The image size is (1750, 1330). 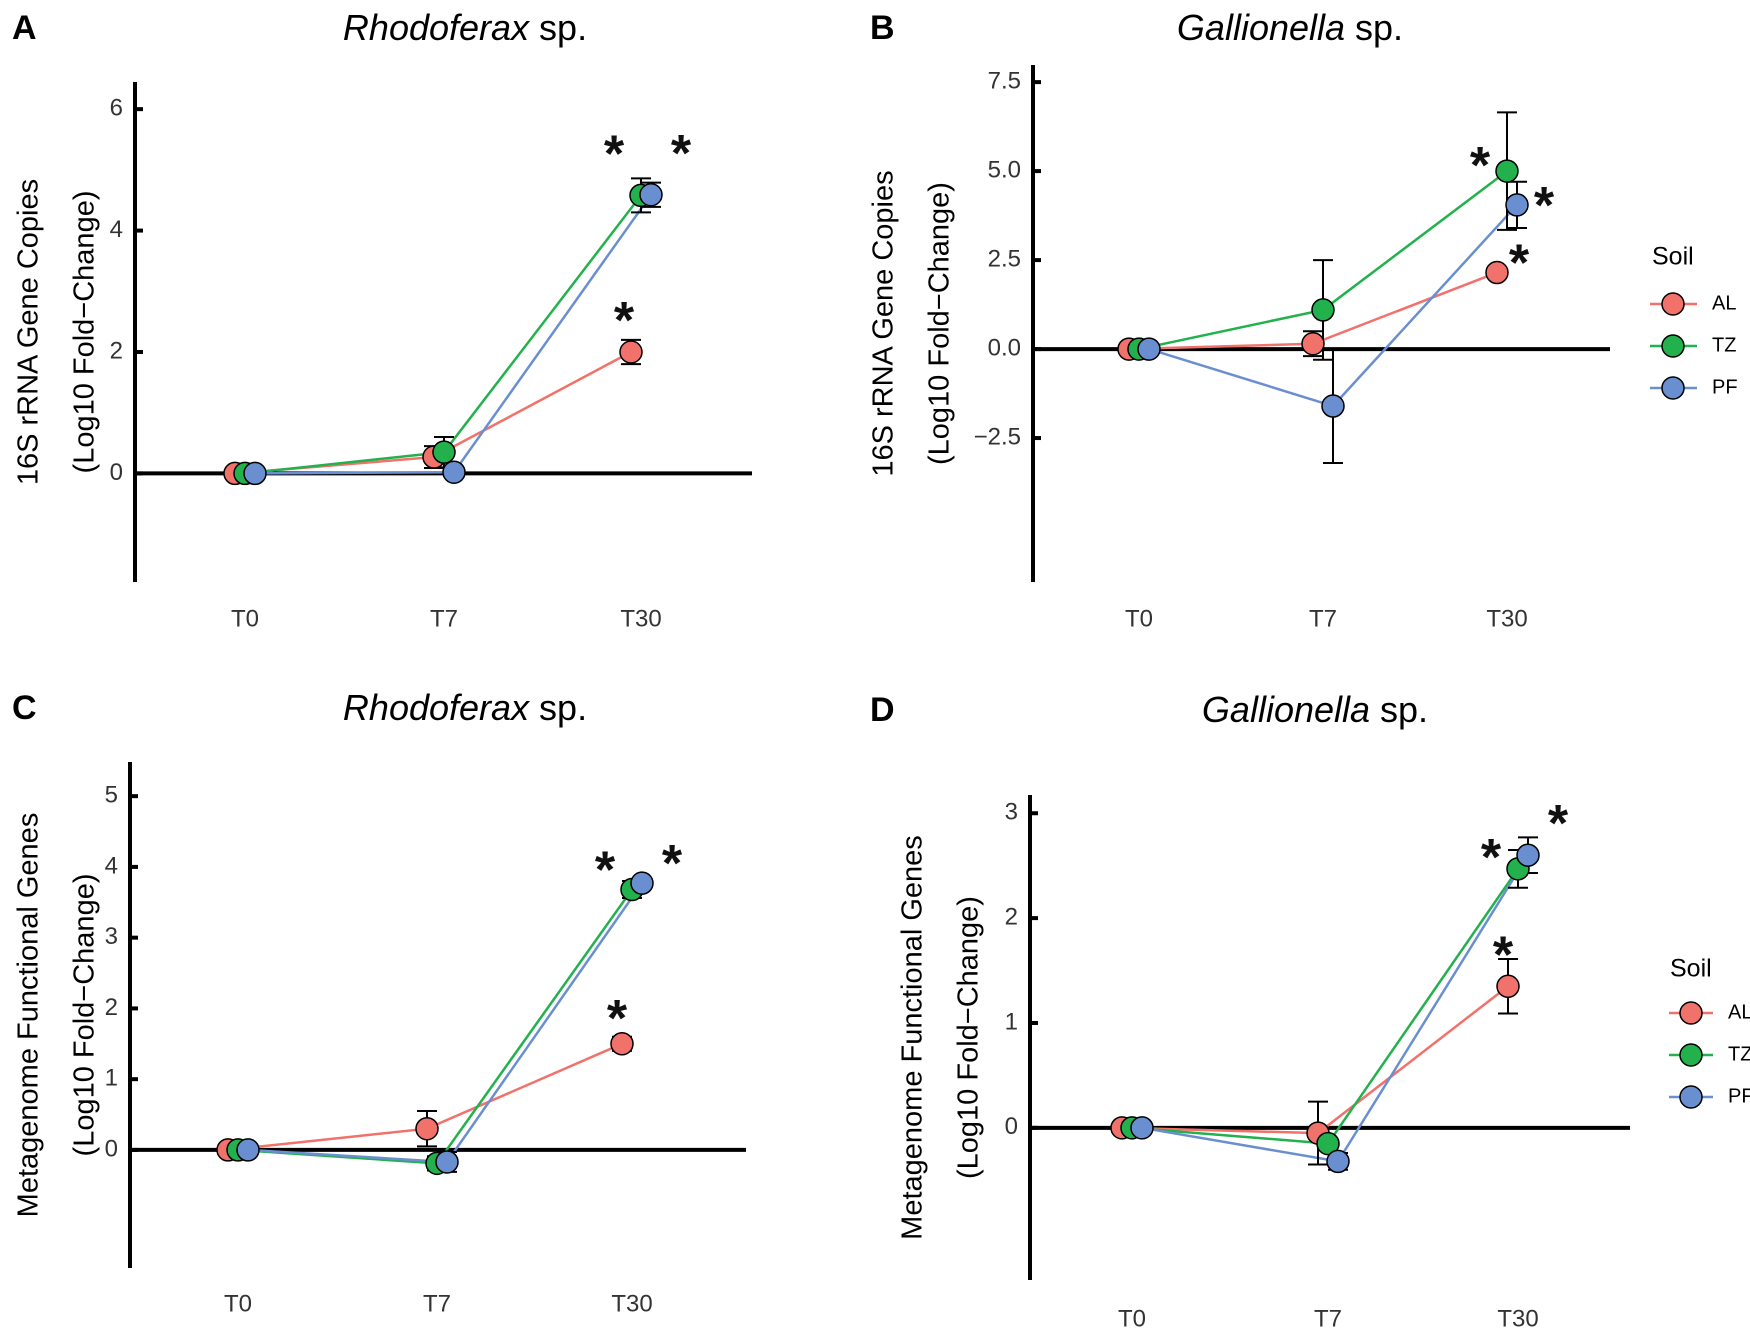 What do you see at coordinates (116, 107) in the screenshot?
I see `y-tick-label: 6` at bounding box center [116, 107].